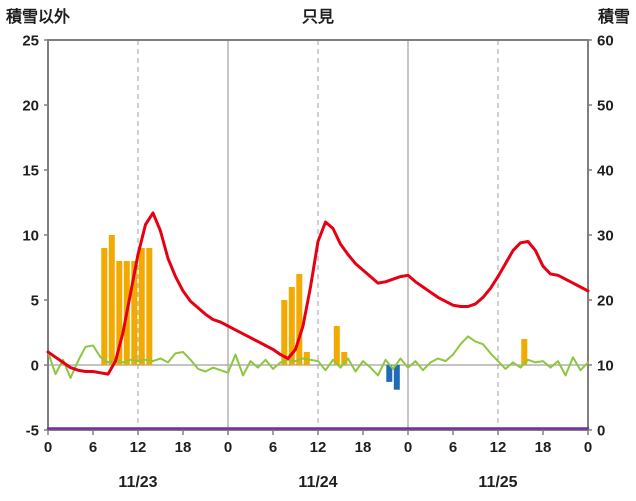 Image resolution: width=636 pixels, height=501 pixels. I want to click on right-tick-label: 10, so click(605, 366).